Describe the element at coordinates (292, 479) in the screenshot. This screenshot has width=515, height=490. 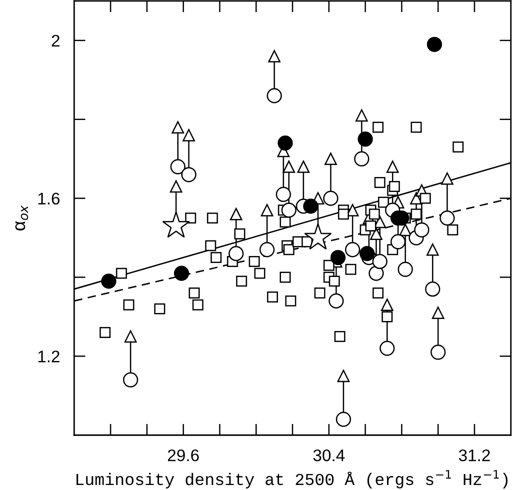
I see `x-axis-title: Luminosity density at 2500 Å (ergs s$^{−1}$ Hz$^{−1}$)` at that location.